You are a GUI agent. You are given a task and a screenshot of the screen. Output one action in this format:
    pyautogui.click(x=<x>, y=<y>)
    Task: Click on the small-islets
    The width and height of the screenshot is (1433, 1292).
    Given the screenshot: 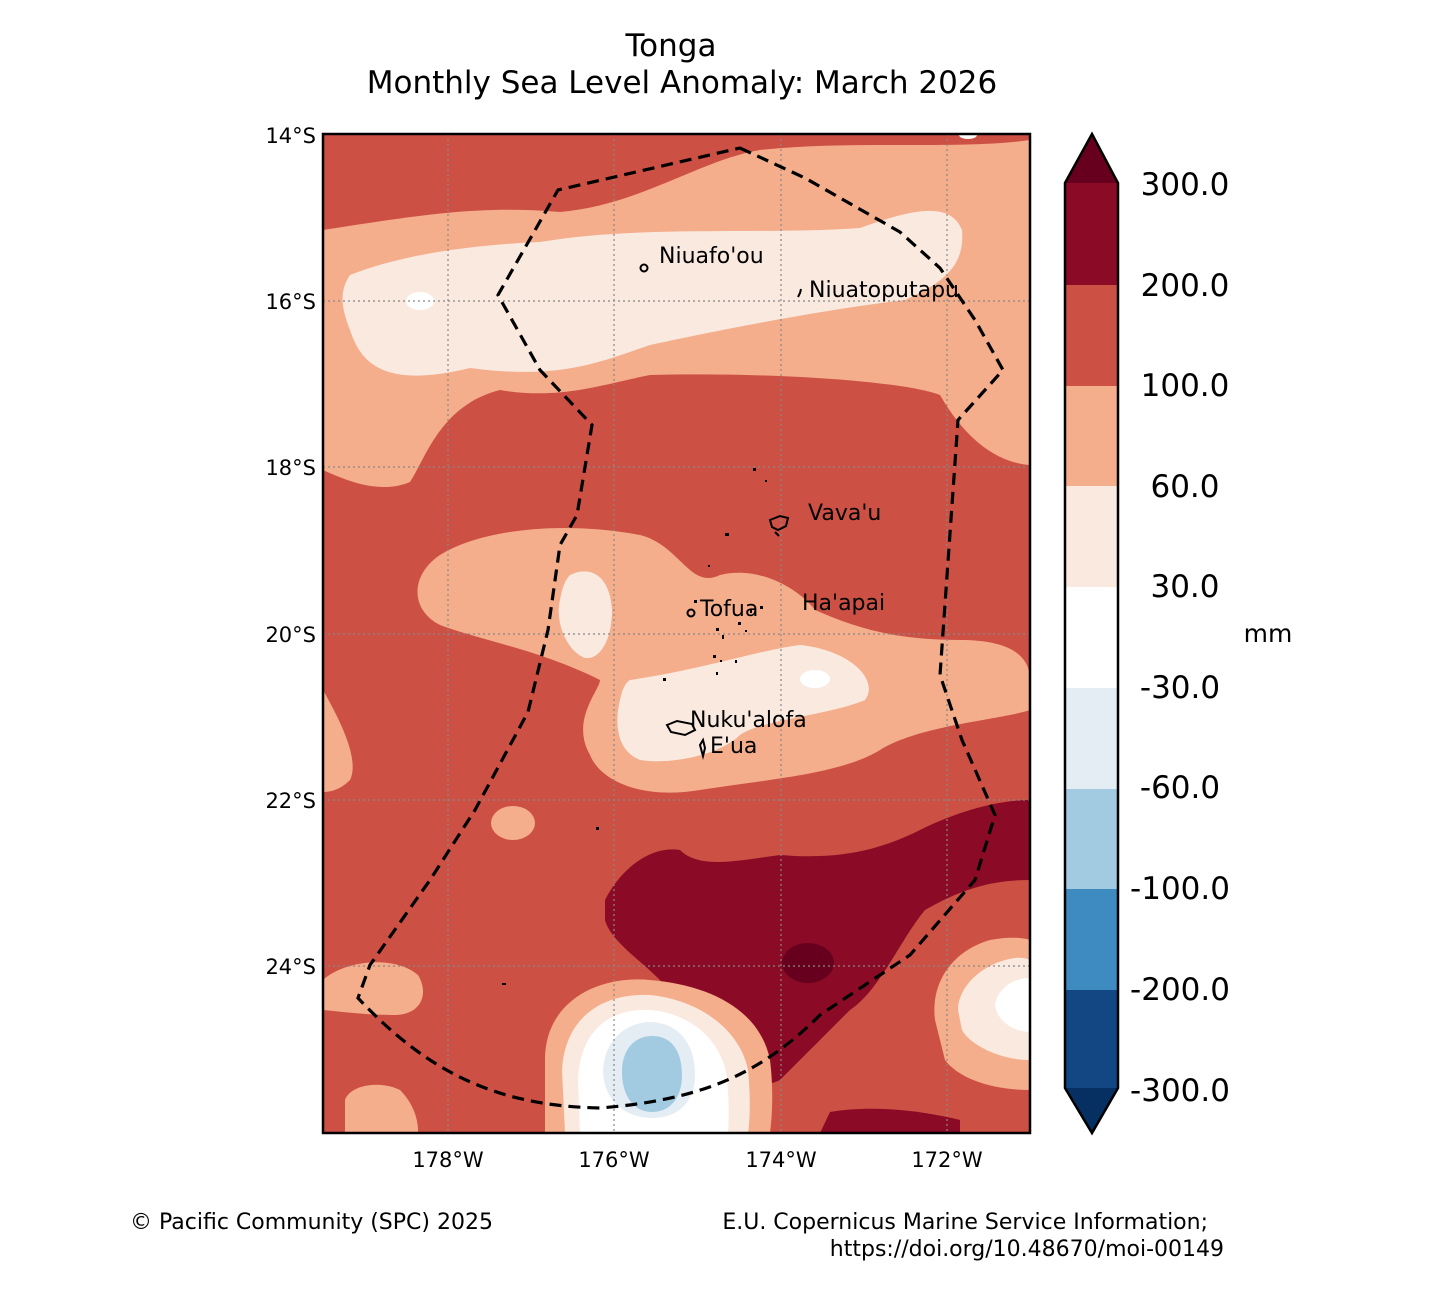 What is the action you would take?
    pyautogui.click(x=634, y=726)
    